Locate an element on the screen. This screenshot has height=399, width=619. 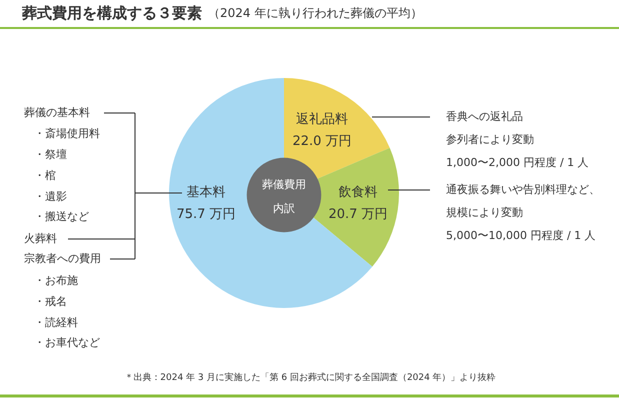
text: 火葬料 is located at coordinates (40, 238).